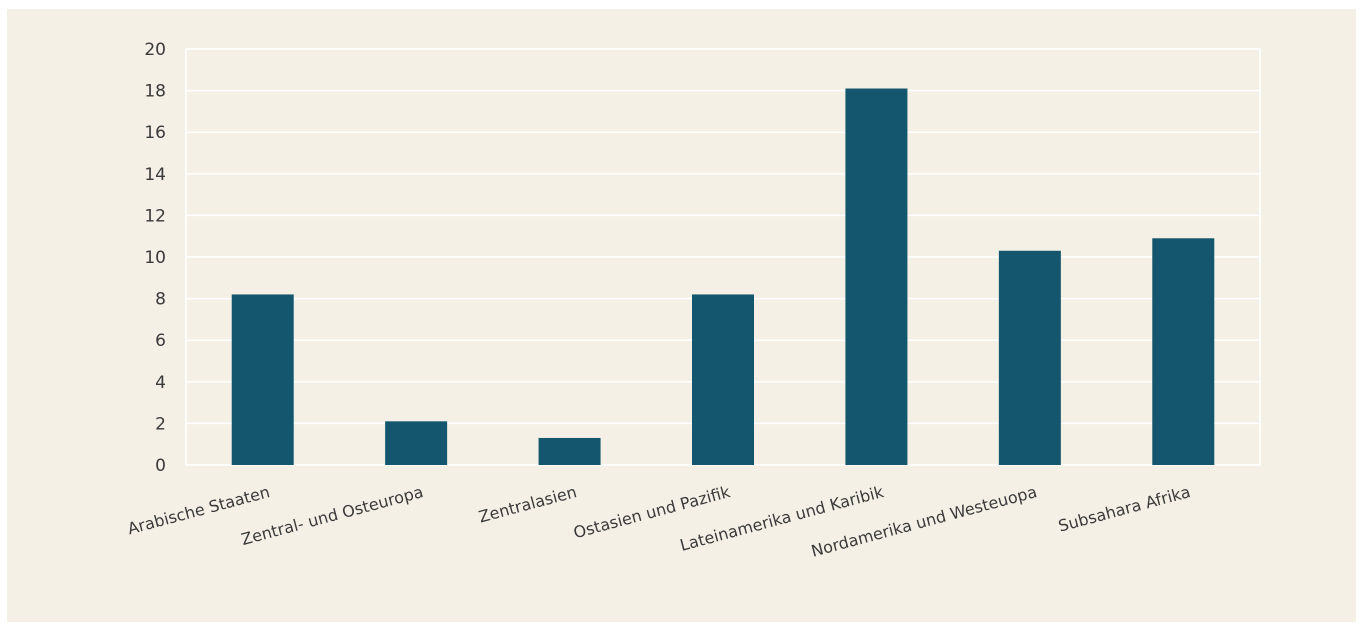 This screenshot has height=630, width=1363. What do you see at coordinates (160, 466) in the screenshot?
I see `y-tick-label: 0` at bounding box center [160, 466].